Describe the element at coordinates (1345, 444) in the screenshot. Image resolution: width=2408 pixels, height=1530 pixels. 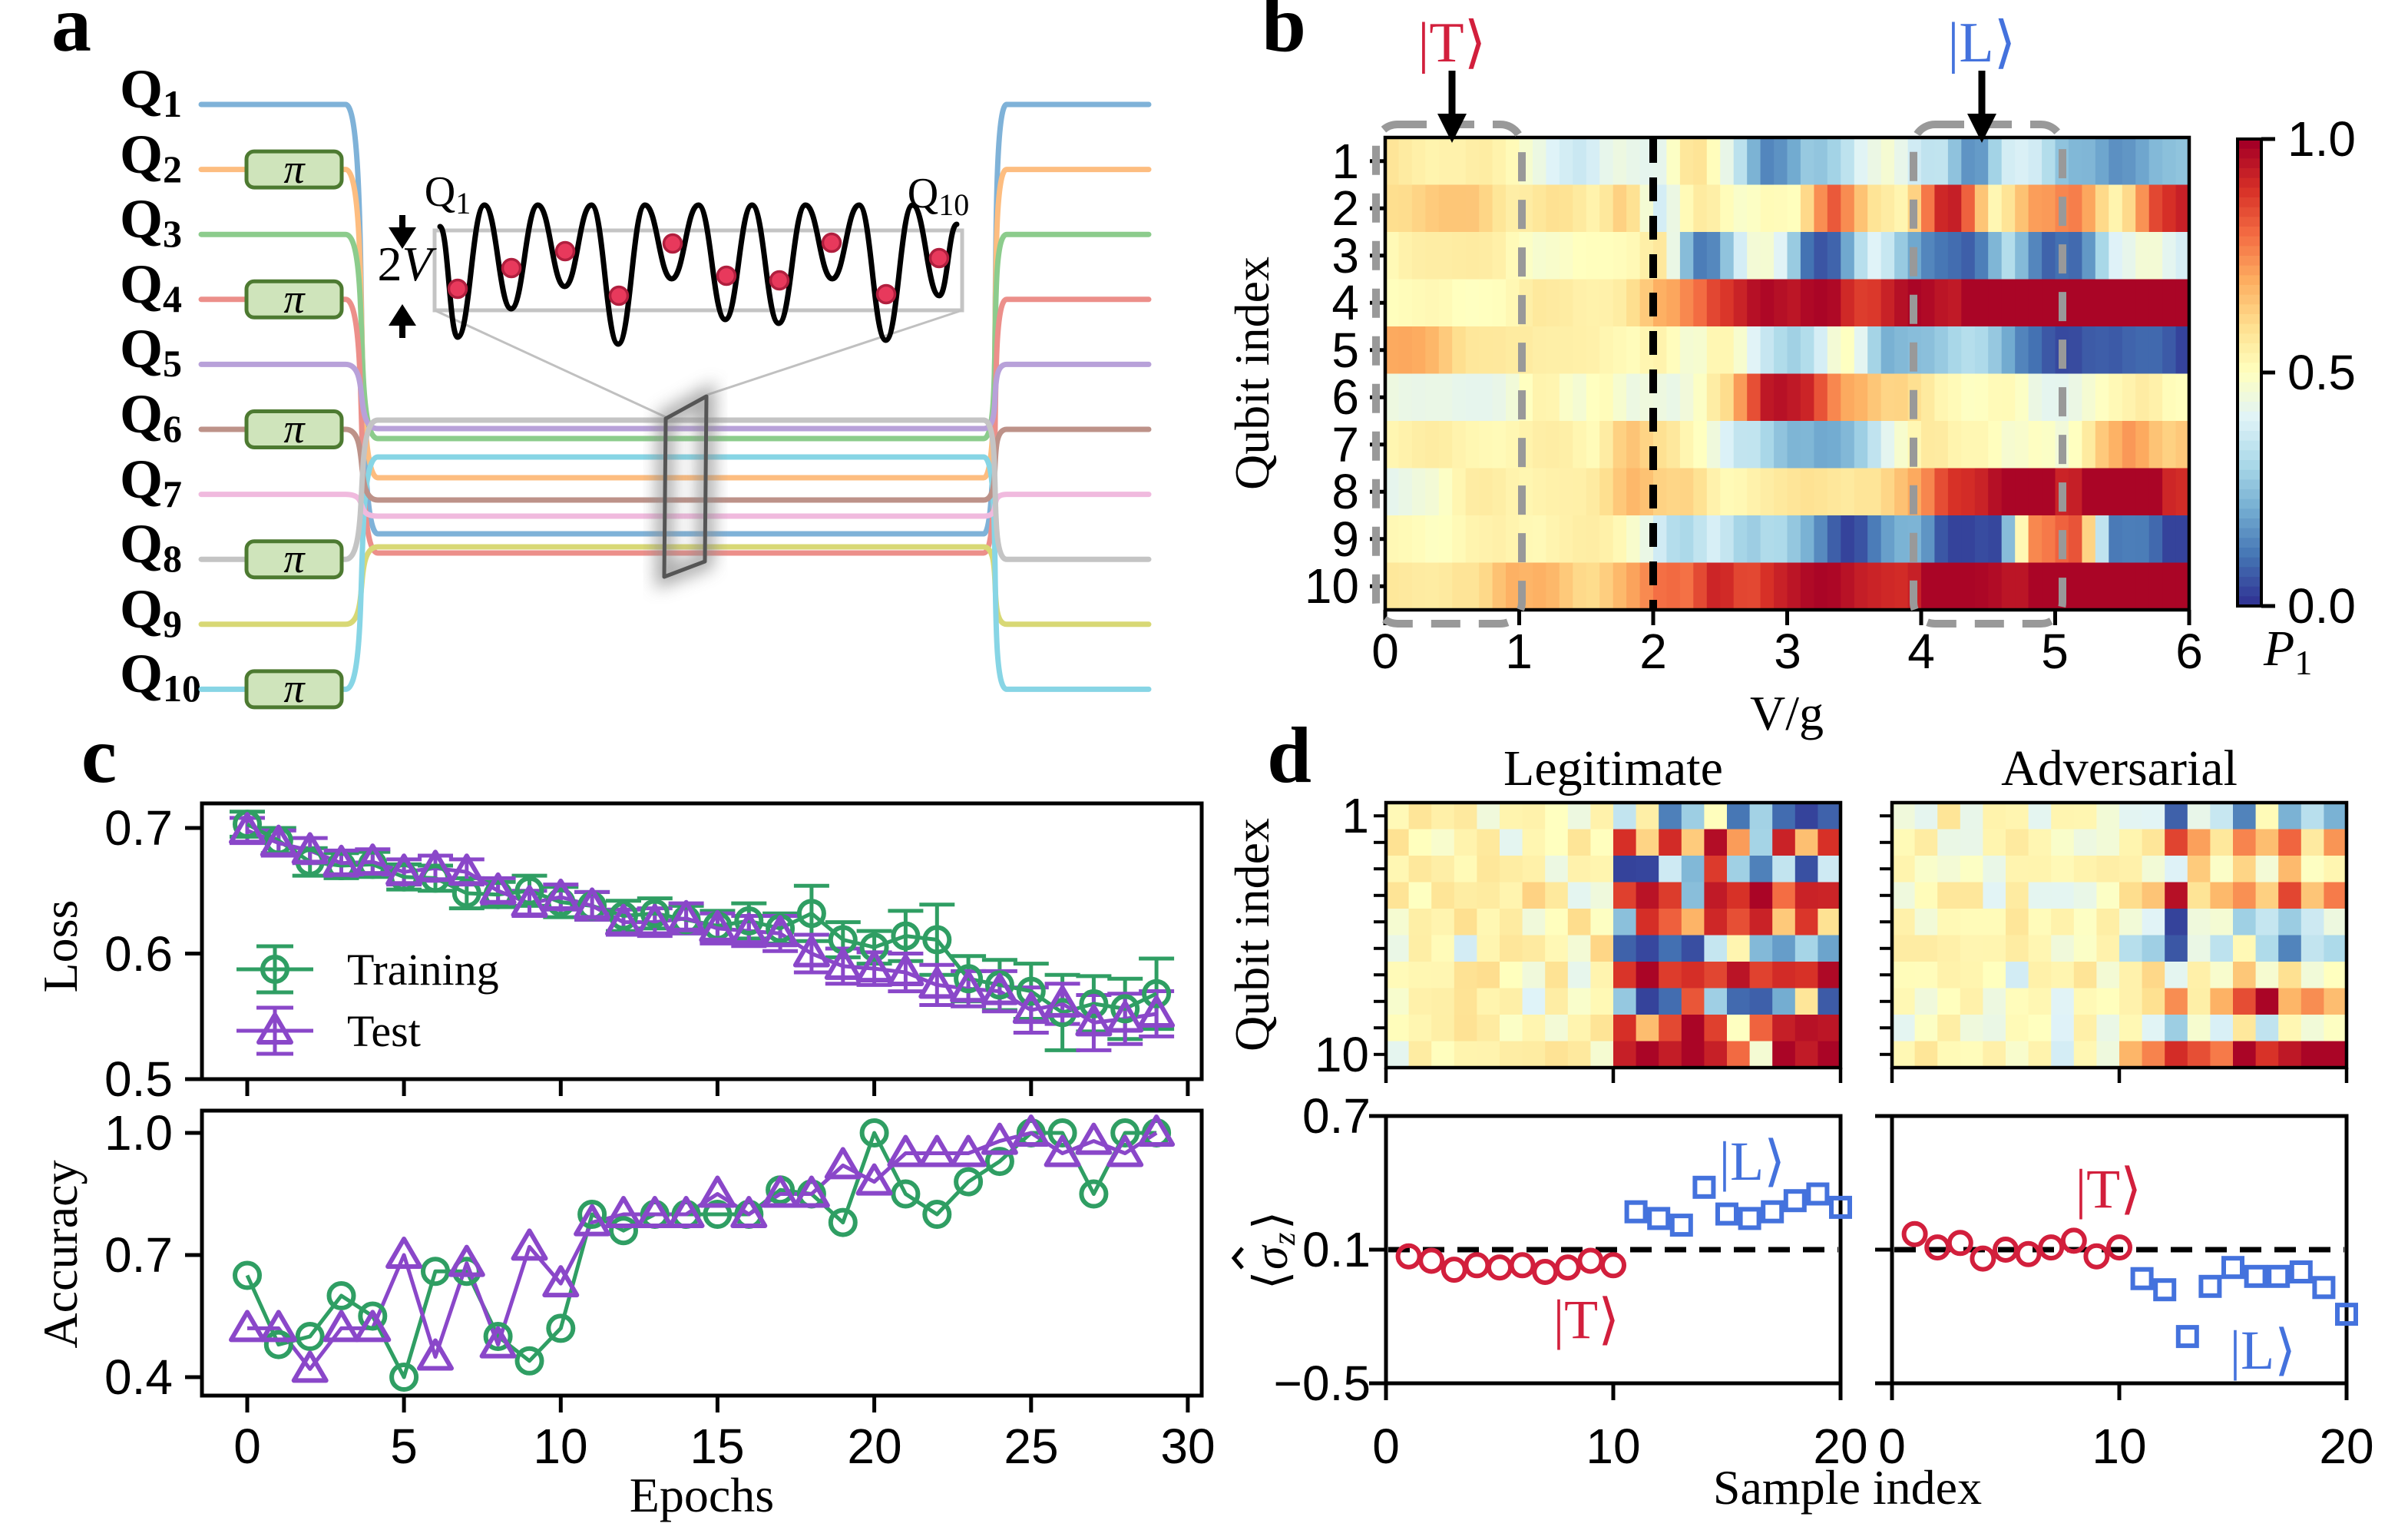
I see `svg-text: 7` at that location.